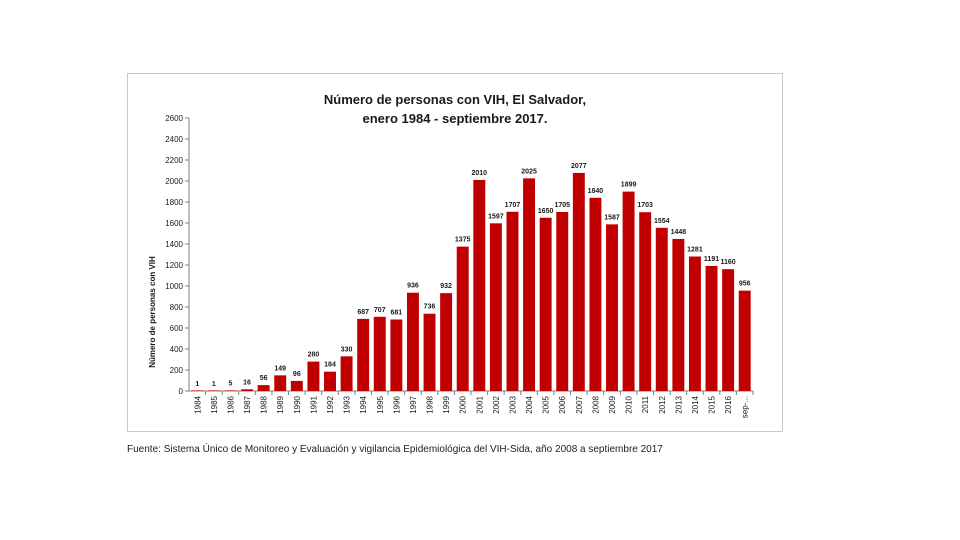 This screenshot has width=960, height=540. What do you see at coordinates (280, 368) in the screenshot?
I see `data-label: 149` at bounding box center [280, 368].